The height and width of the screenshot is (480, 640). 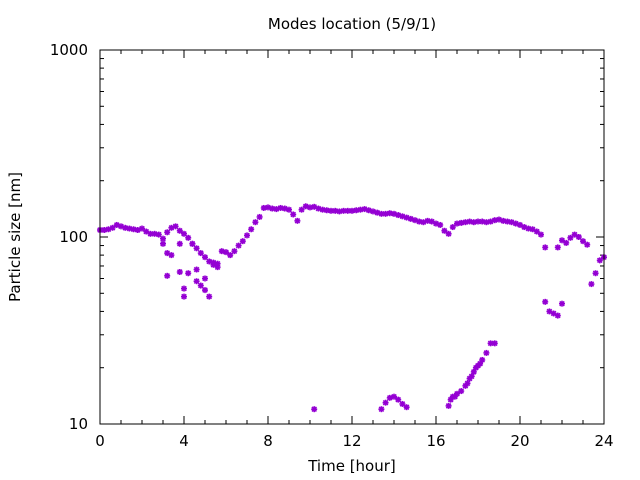 What do you see at coordinates (73, 237) in the screenshot?
I see `y-tick-label: 100` at bounding box center [73, 237].